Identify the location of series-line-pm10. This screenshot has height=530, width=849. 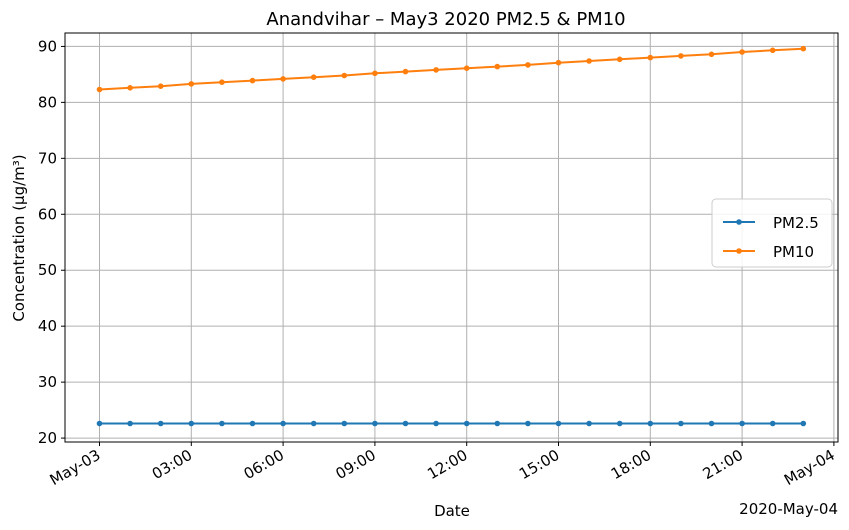
(451, 69).